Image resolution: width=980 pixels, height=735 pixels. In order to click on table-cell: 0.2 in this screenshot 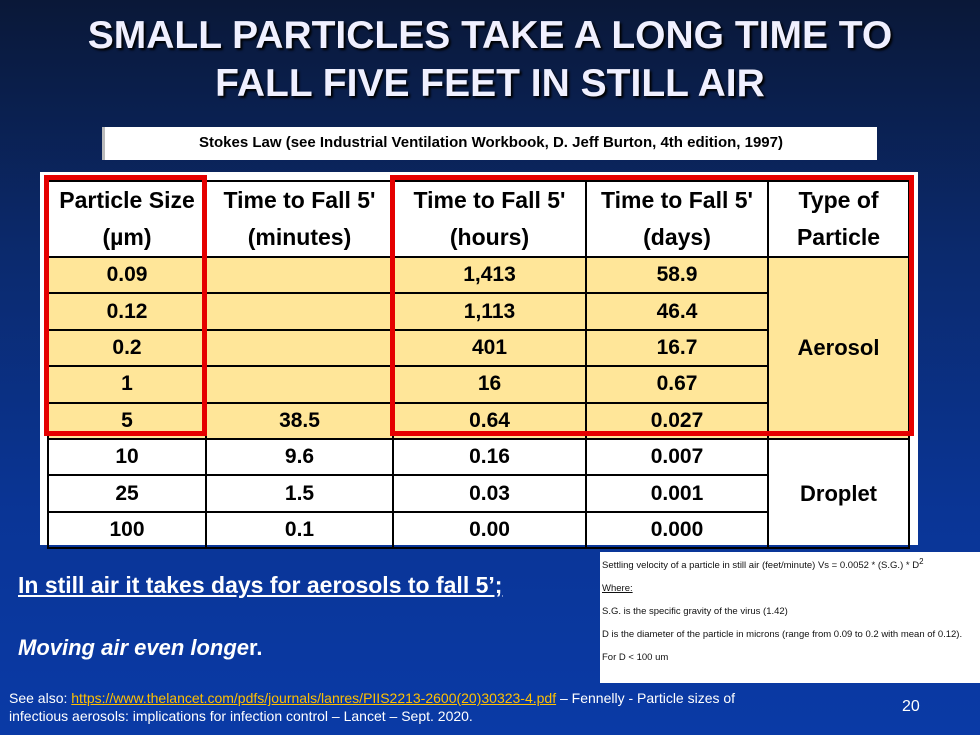, I will do `click(127, 348)`.